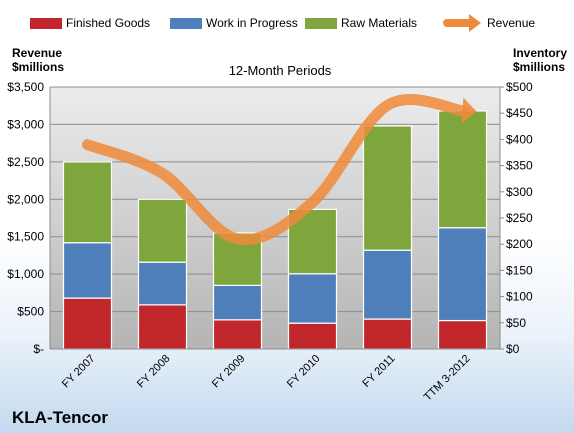 The height and width of the screenshot is (433, 574). What do you see at coordinates (519, 192) in the screenshot?
I see `right-tick-label: $300` at bounding box center [519, 192].